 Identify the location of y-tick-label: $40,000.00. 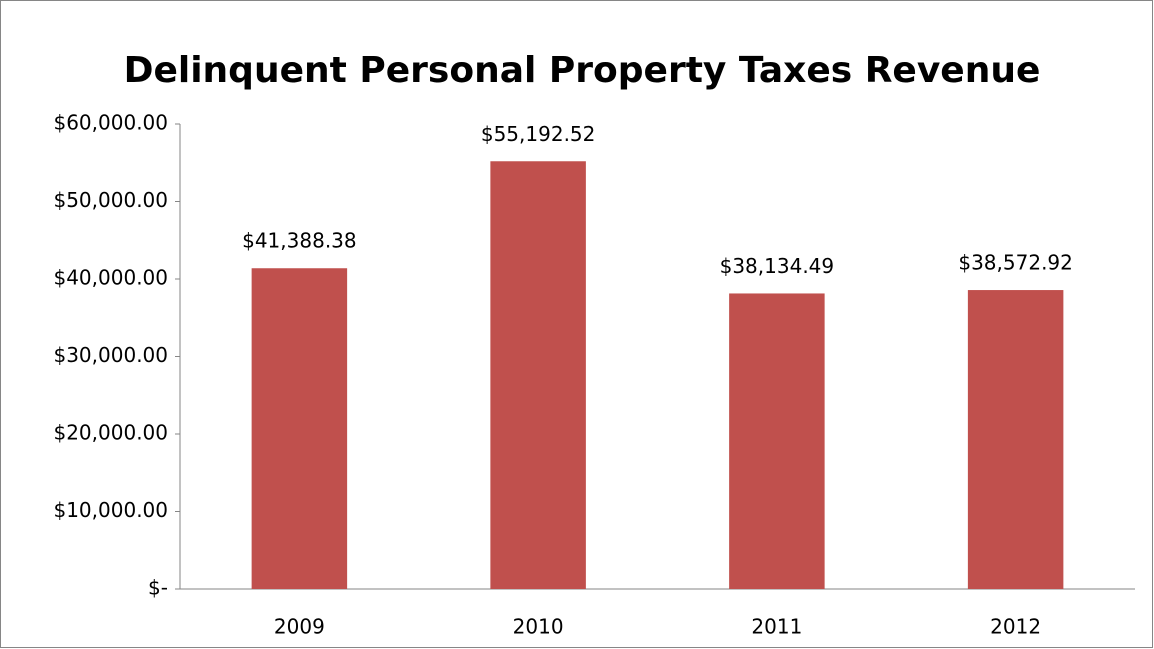
(110, 278).